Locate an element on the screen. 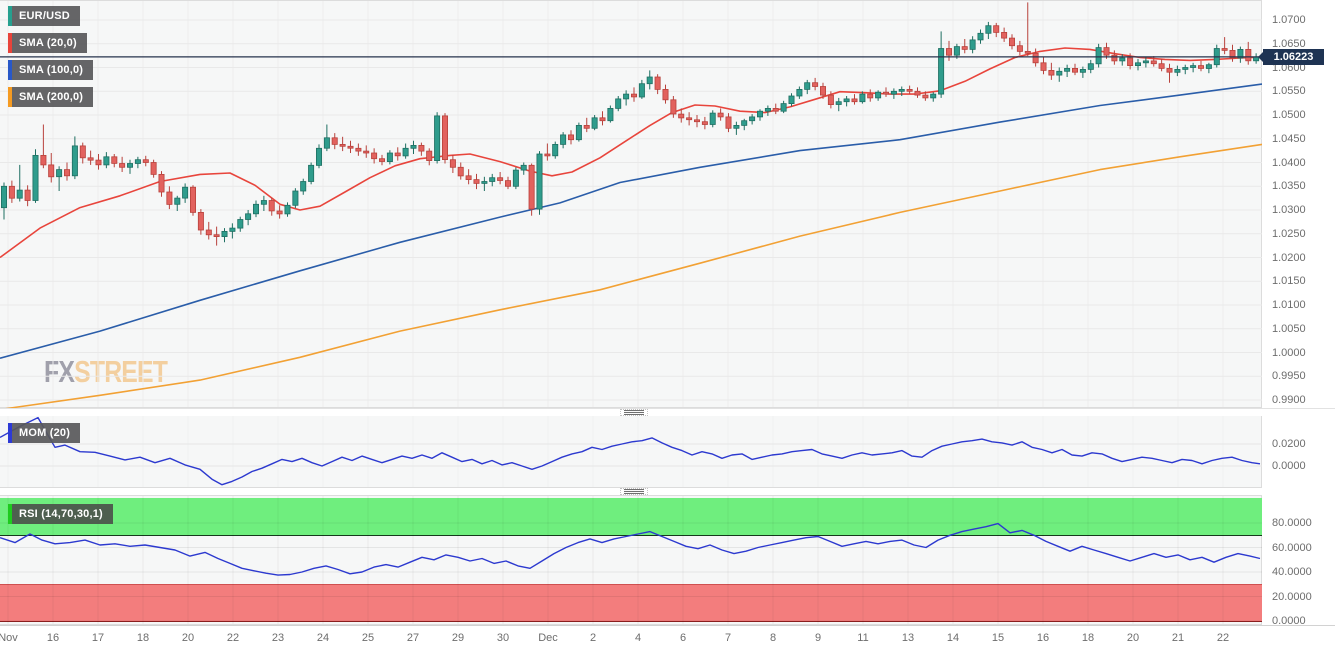 The height and width of the screenshot is (650, 1335). legend-sma200-badge: SMA (200,0) is located at coordinates (51, 97).